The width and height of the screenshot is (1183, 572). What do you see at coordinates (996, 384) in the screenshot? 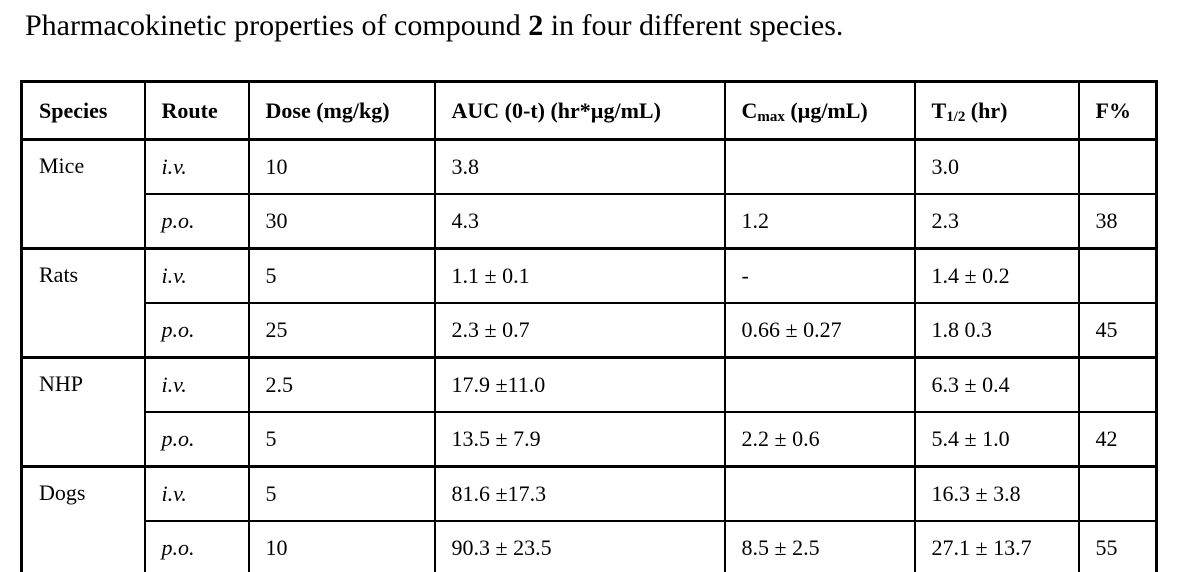
I see `thalf-cell: 6.3 ± 0.4` at bounding box center [996, 384].